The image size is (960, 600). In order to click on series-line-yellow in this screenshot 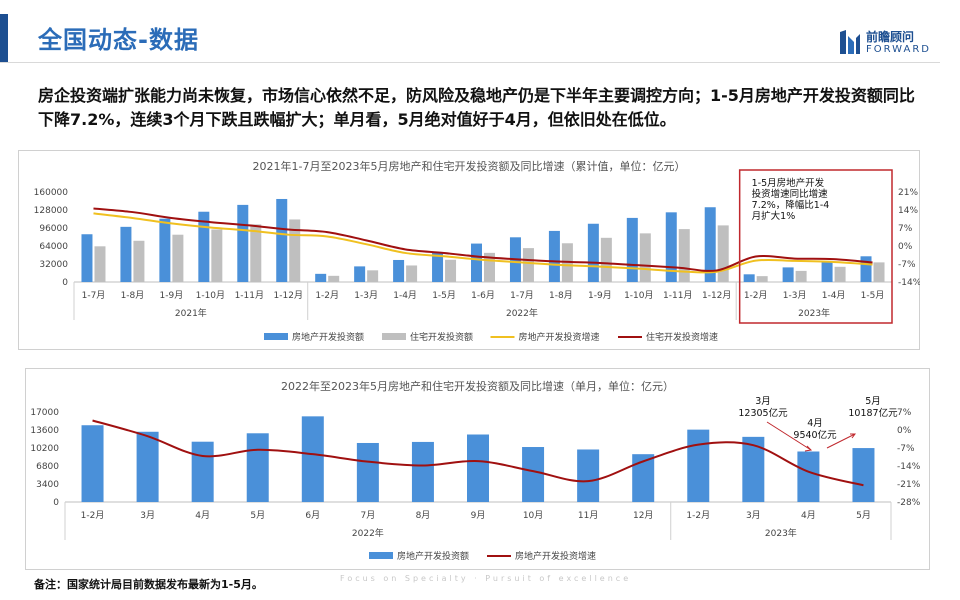, I will do `click(483, 243)`.